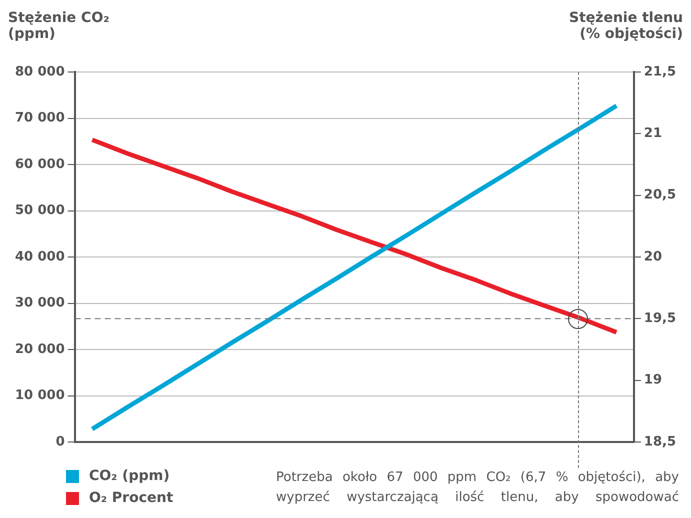 This screenshot has width=691, height=518. What do you see at coordinates (660, 442) in the screenshot?
I see `y2-tick-label: 18,5` at bounding box center [660, 442].